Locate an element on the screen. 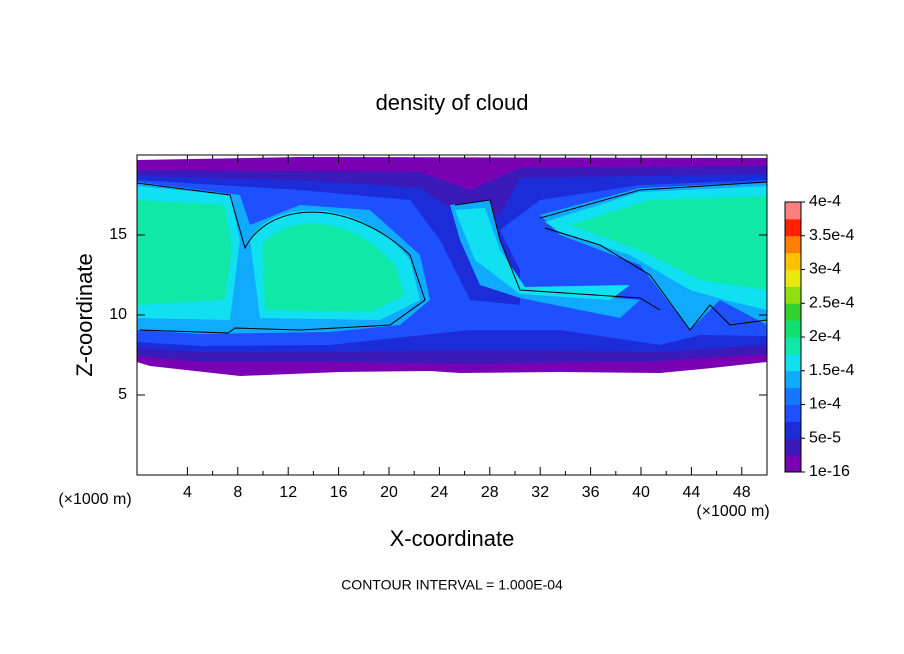 The height and width of the screenshot is (654, 904). y-tick-label: 5 is located at coordinates (122, 394).